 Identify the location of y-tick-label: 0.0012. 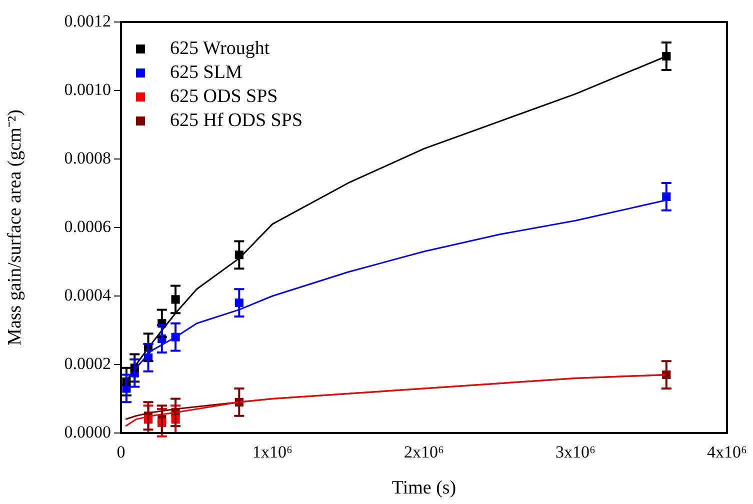
(87, 20).